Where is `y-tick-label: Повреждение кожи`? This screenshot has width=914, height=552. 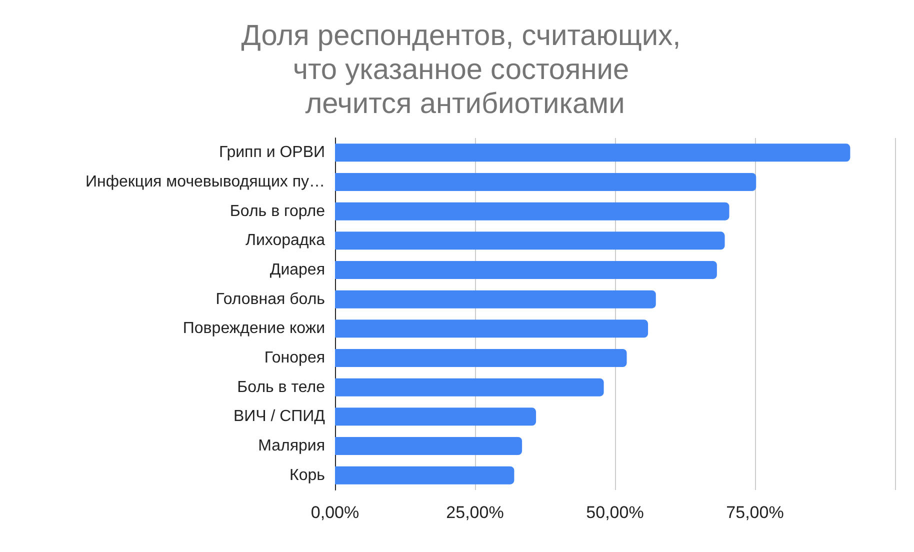
y-tick-label: Повреждение кожи is located at coordinates (253, 329).